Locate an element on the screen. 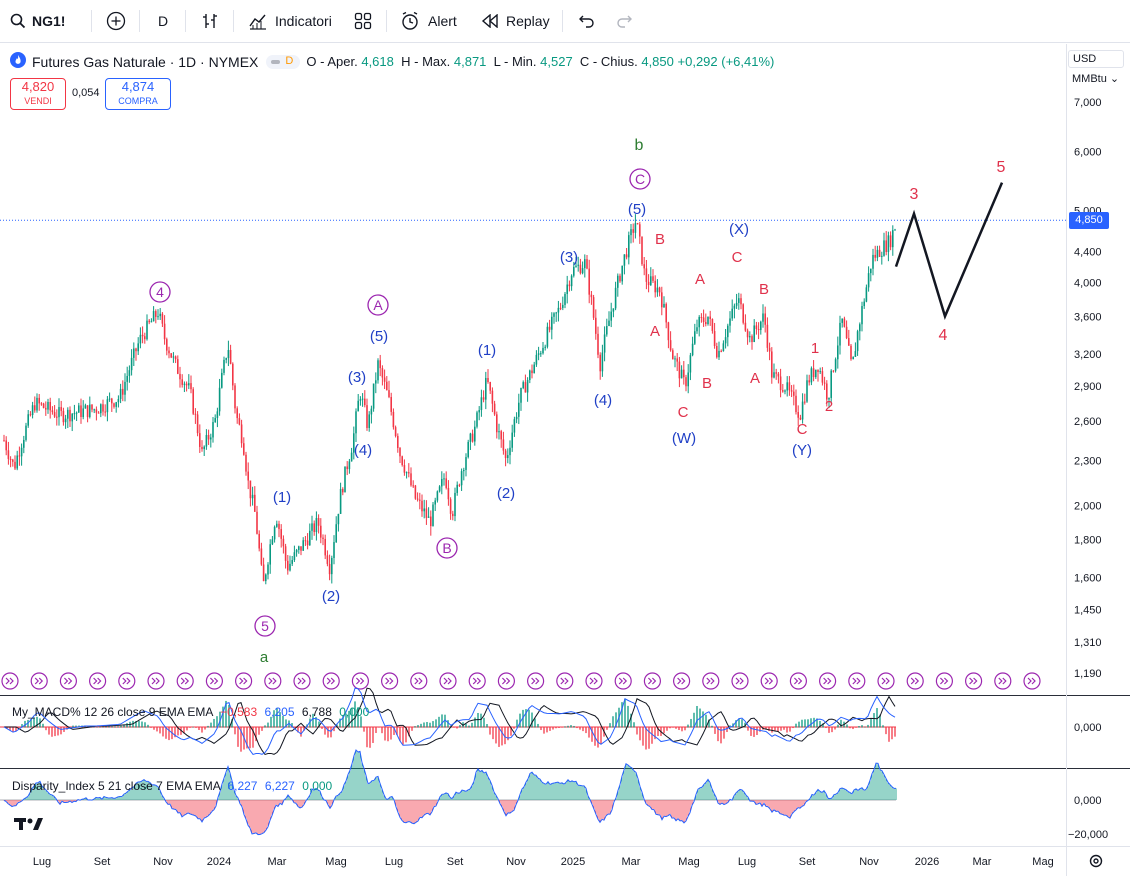 The width and height of the screenshot is (1130, 876). indicators-button: Indicatori is located at coordinates (290, 21).